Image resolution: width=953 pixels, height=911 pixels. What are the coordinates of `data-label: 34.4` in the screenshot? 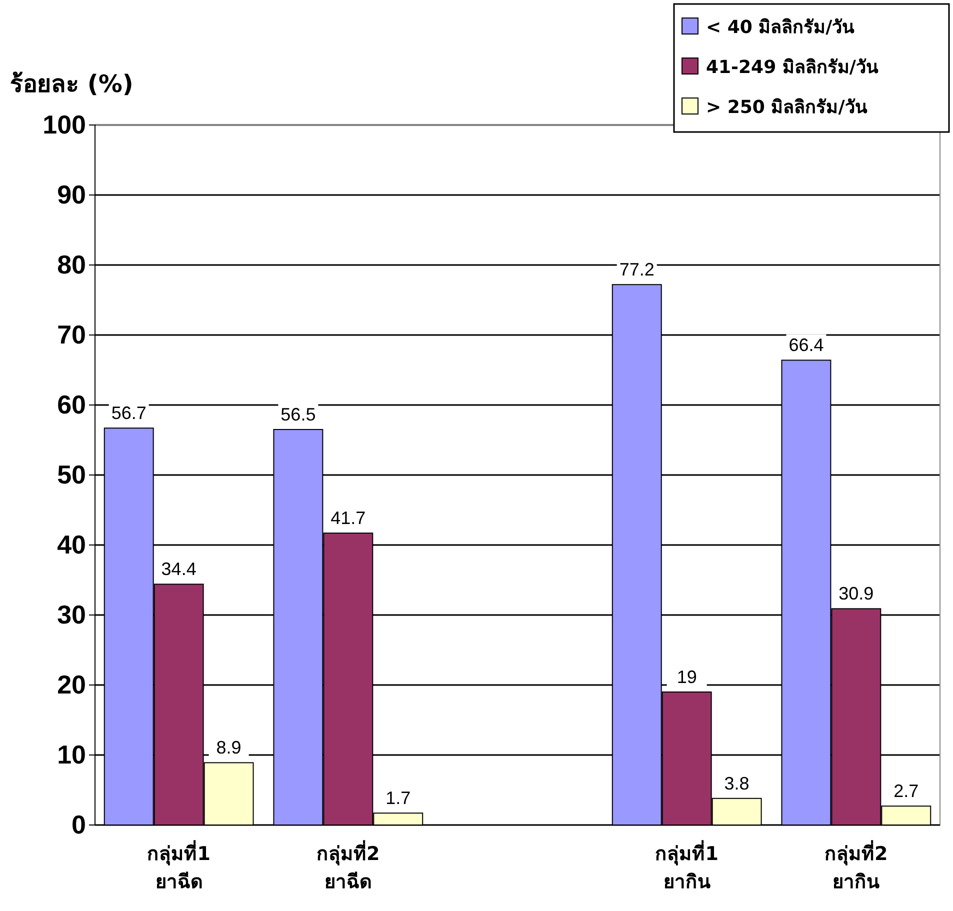 It's located at (178, 569).